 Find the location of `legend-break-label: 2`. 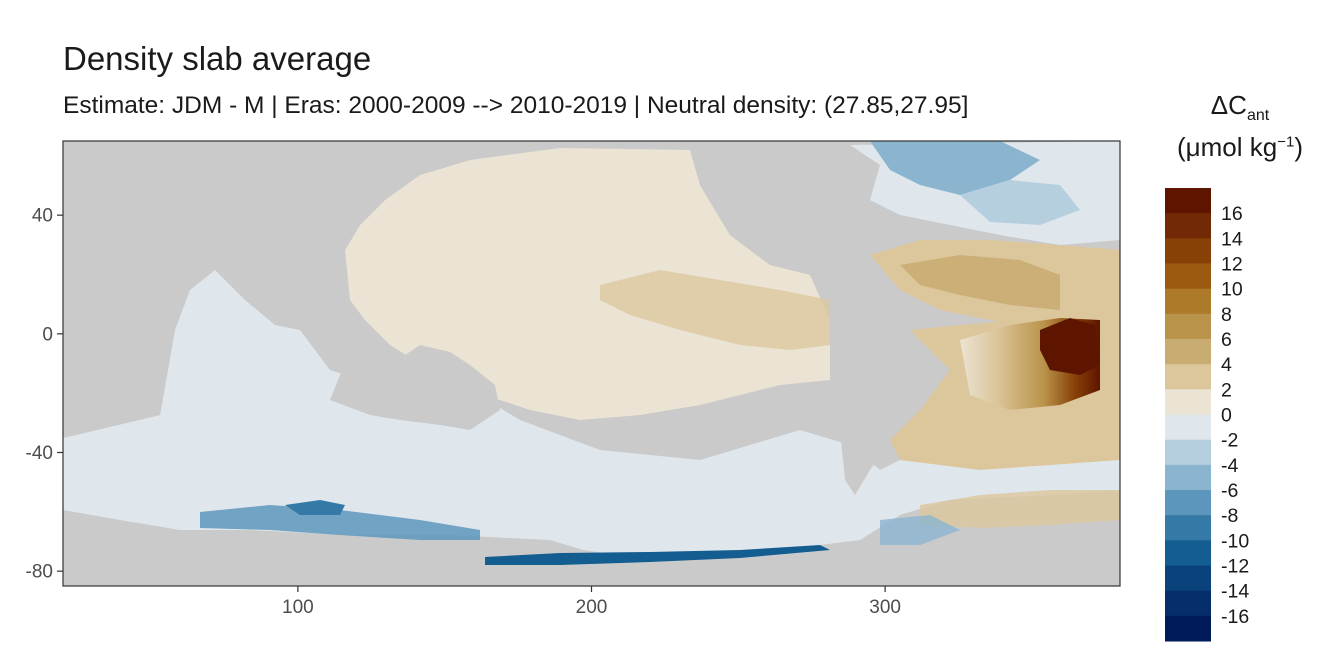

legend-break-label: 2 is located at coordinates (1226, 390).